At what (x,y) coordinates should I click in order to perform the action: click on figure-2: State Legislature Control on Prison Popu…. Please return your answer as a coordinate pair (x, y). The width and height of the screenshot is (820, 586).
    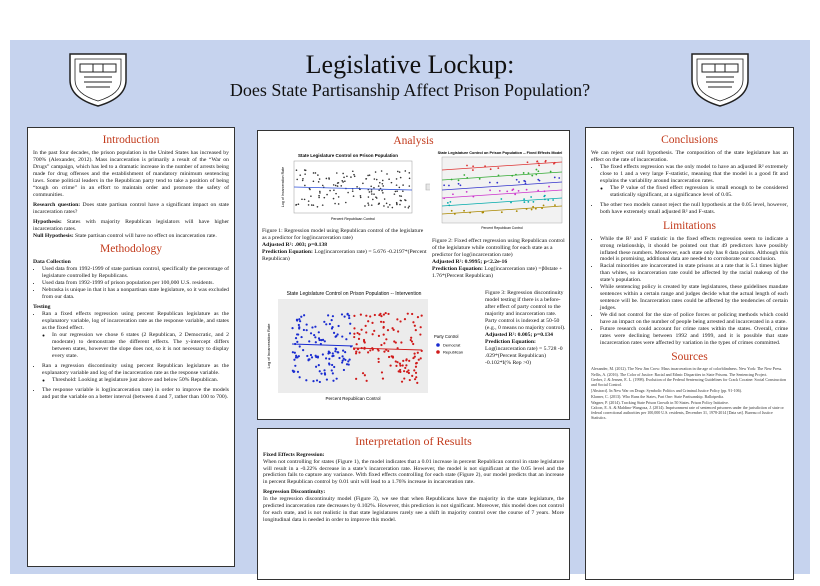
    Looking at the image, I should click on (498, 190).